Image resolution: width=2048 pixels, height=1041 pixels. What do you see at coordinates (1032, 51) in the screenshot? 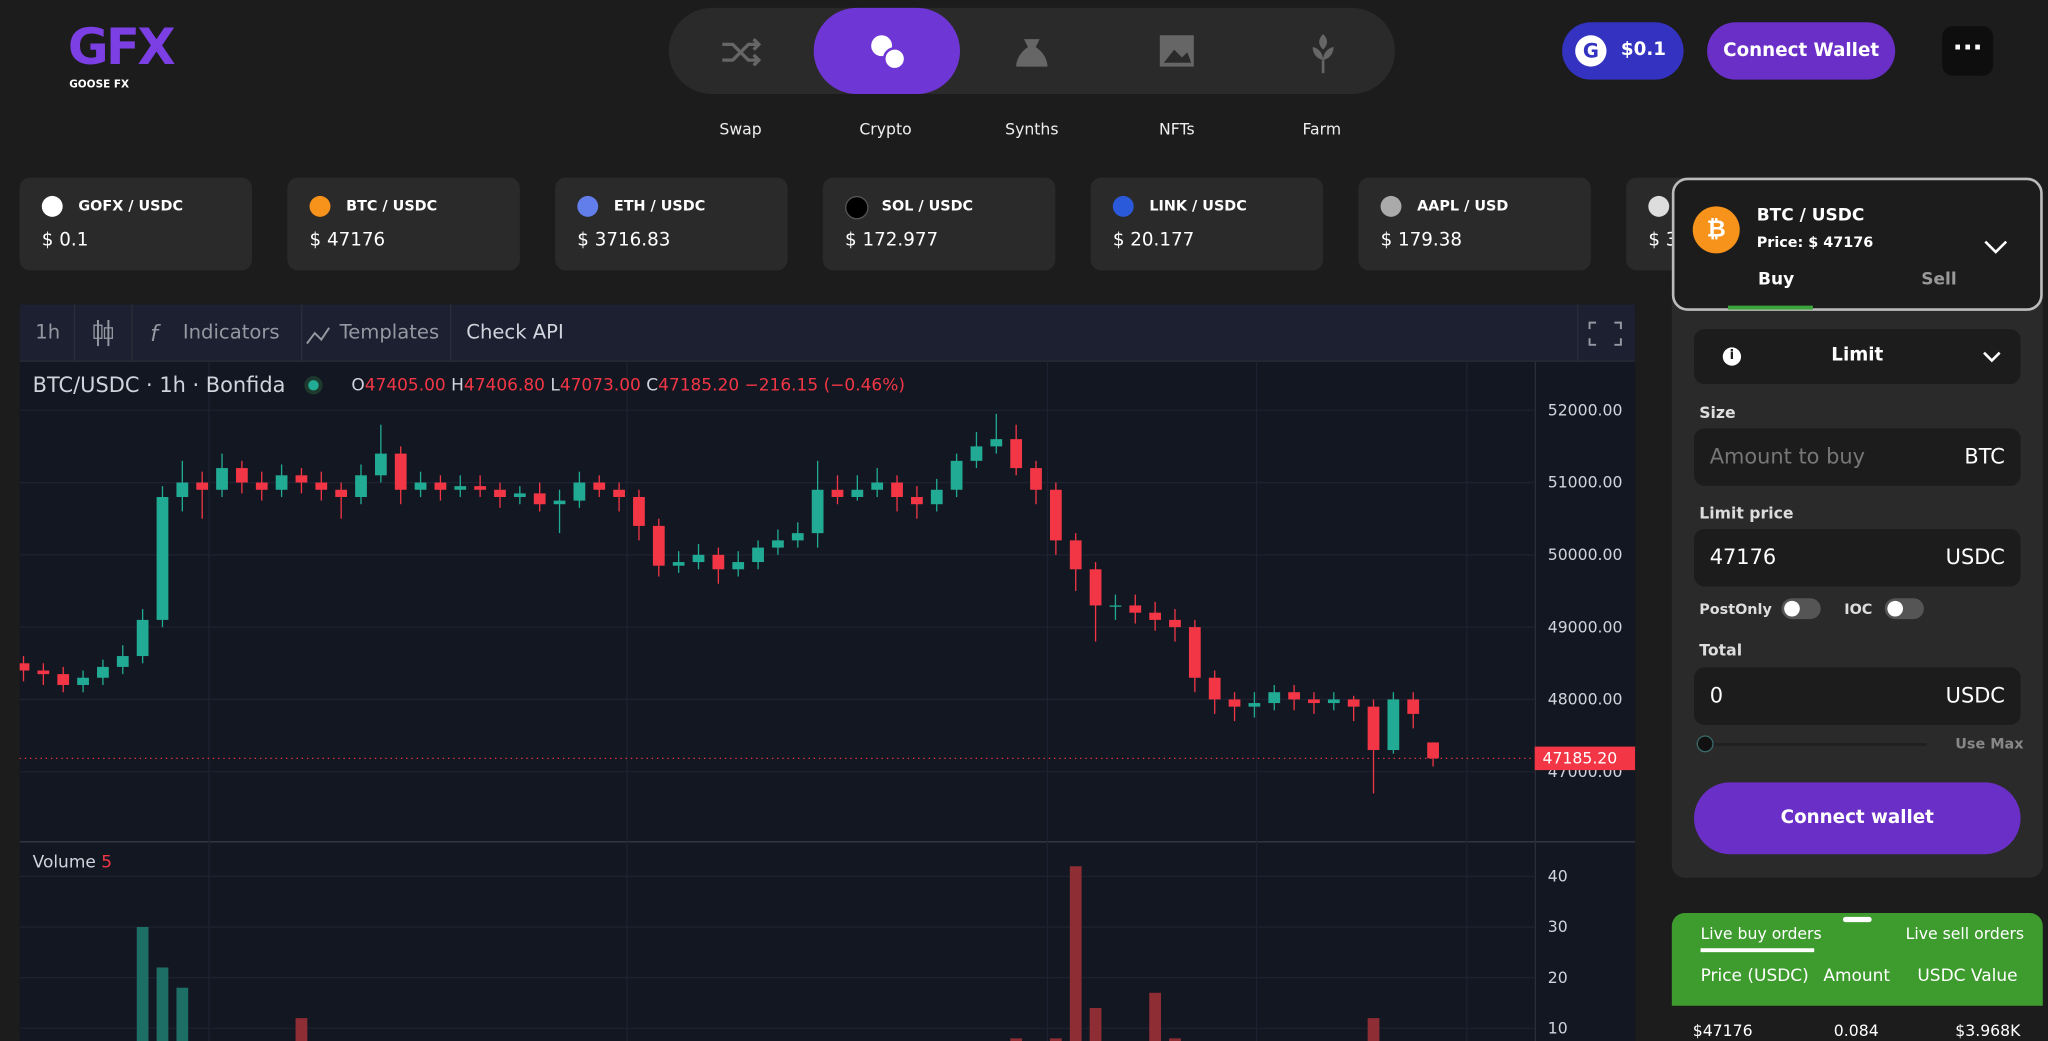
I see `nav-synths` at bounding box center [1032, 51].